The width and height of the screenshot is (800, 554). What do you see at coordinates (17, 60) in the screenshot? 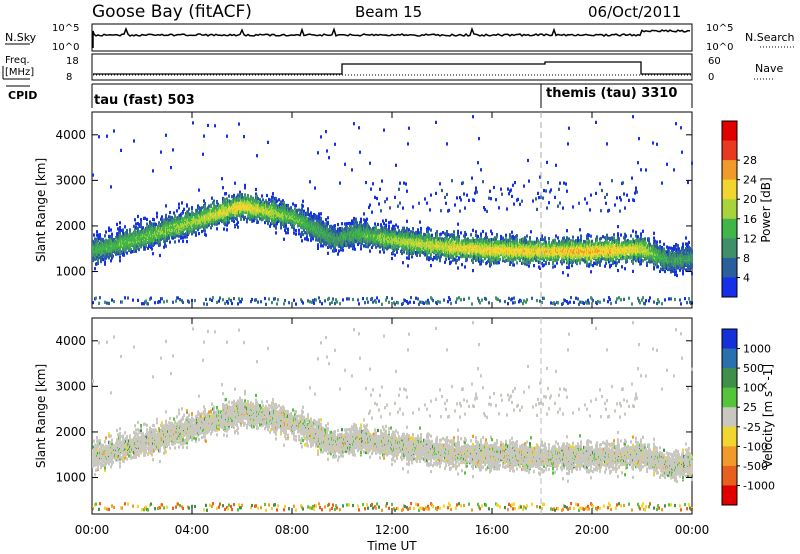
I see `freq-label-line1: Freq.` at bounding box center [17, 60].